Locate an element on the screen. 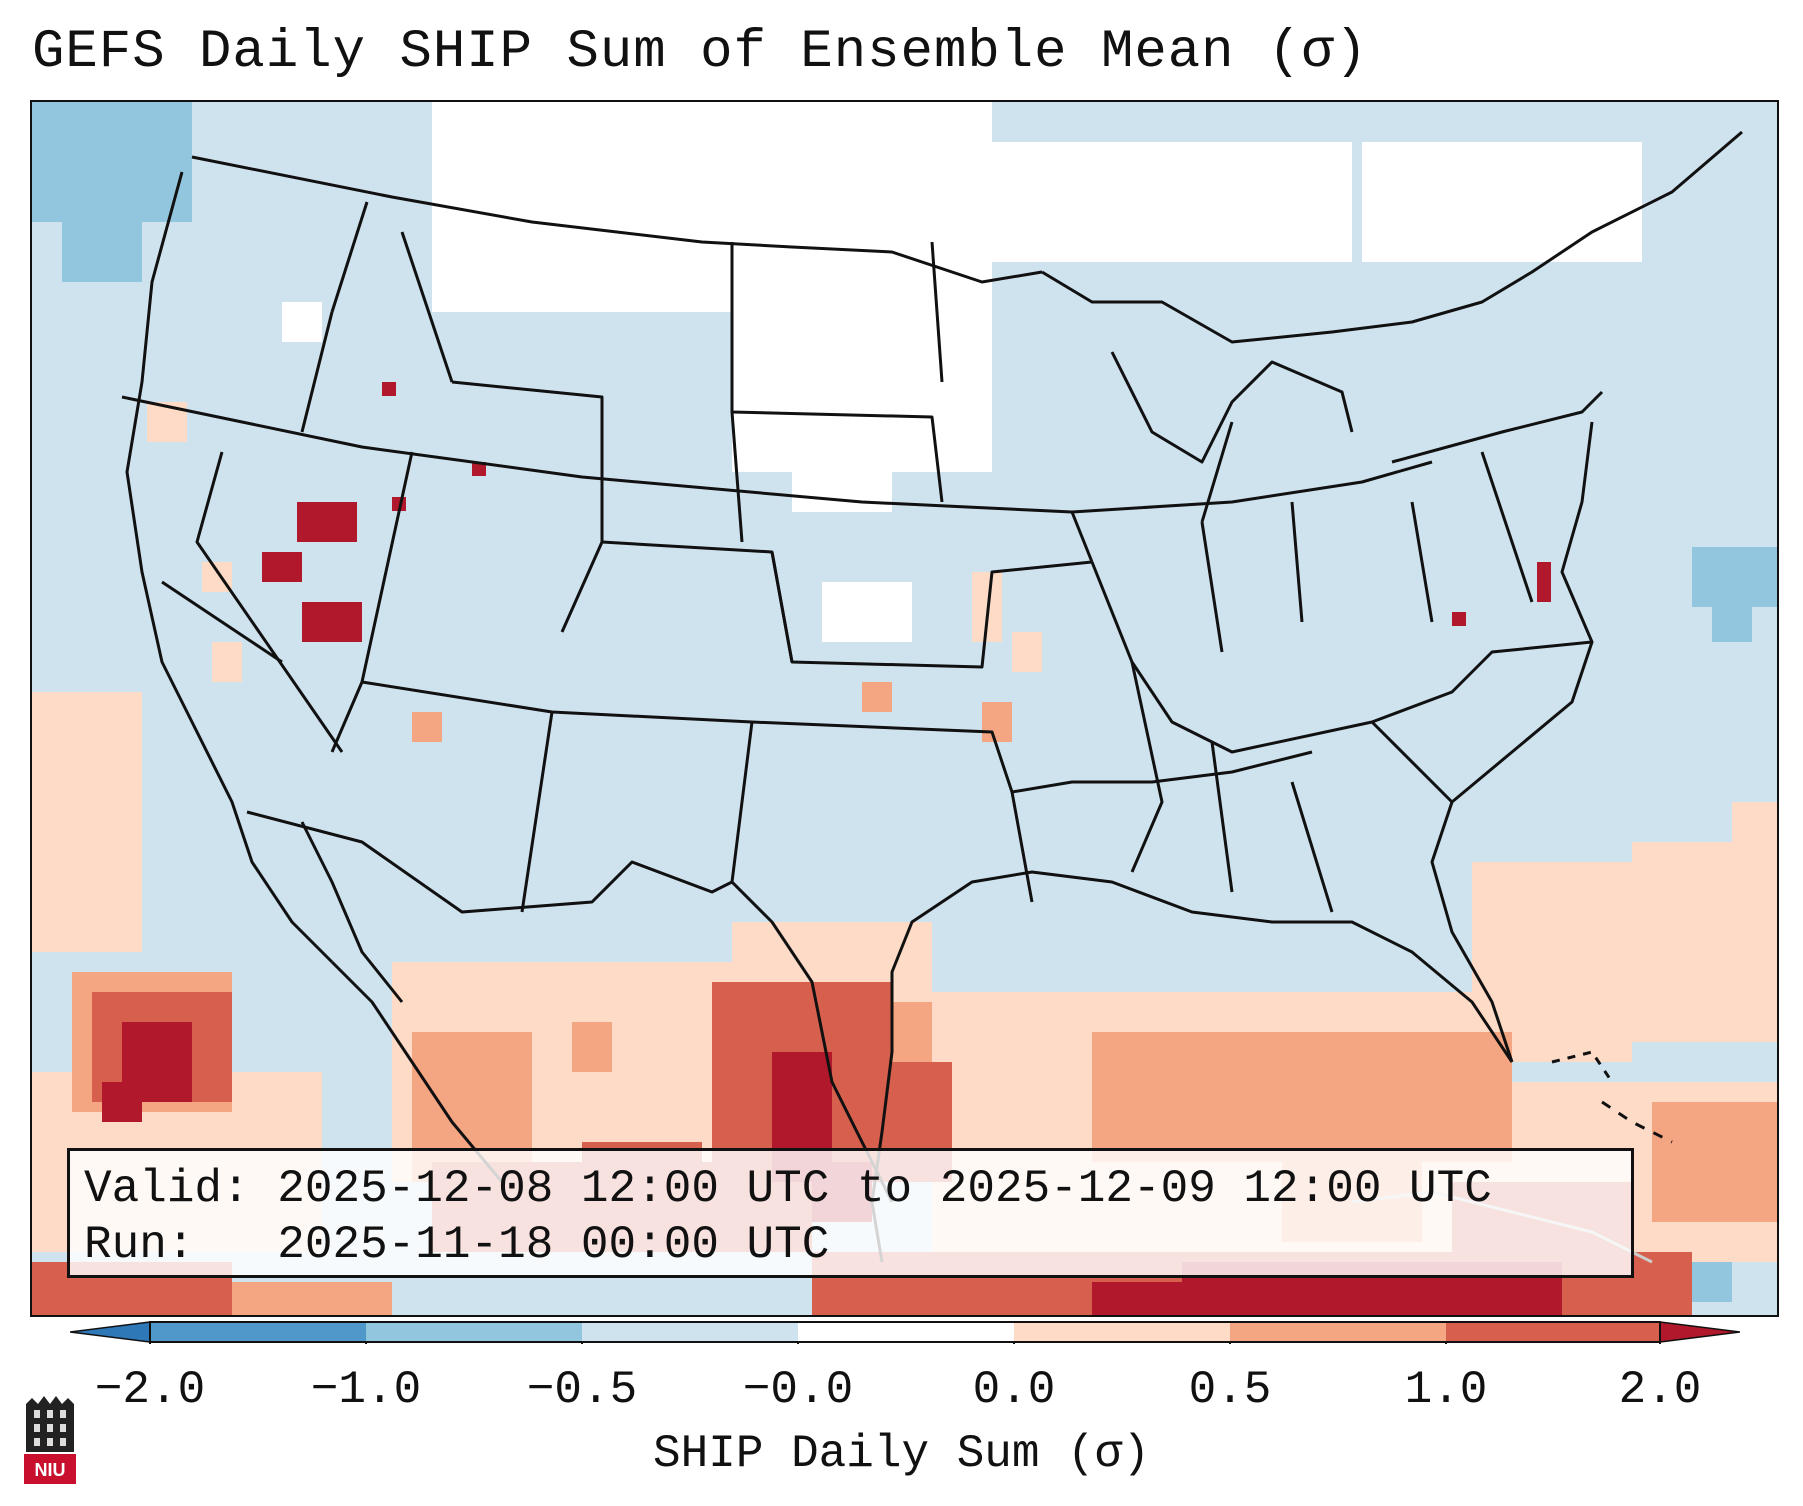 The width and height of the screenshot is (1803, 1506). run-line: Run: 2025-11-18 00:00 UTC is located at coordinates (850, 1245).